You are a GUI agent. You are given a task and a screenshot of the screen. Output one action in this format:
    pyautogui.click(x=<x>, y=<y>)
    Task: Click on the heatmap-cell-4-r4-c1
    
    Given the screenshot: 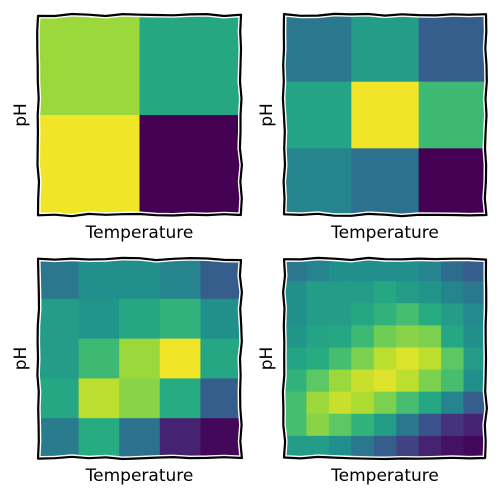 What is the action you would take?
    pyautogui.click(x=318, y=359)
    